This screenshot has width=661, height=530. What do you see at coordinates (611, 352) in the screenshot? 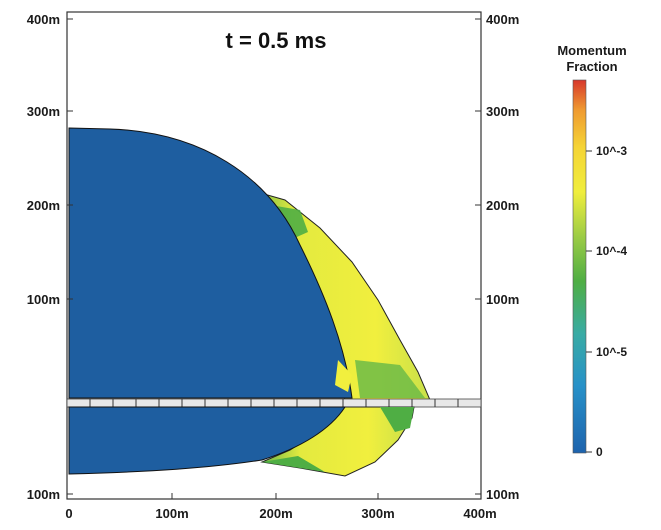
I see `colorbar-label: 10^-5` at bounding box center [611, 352].